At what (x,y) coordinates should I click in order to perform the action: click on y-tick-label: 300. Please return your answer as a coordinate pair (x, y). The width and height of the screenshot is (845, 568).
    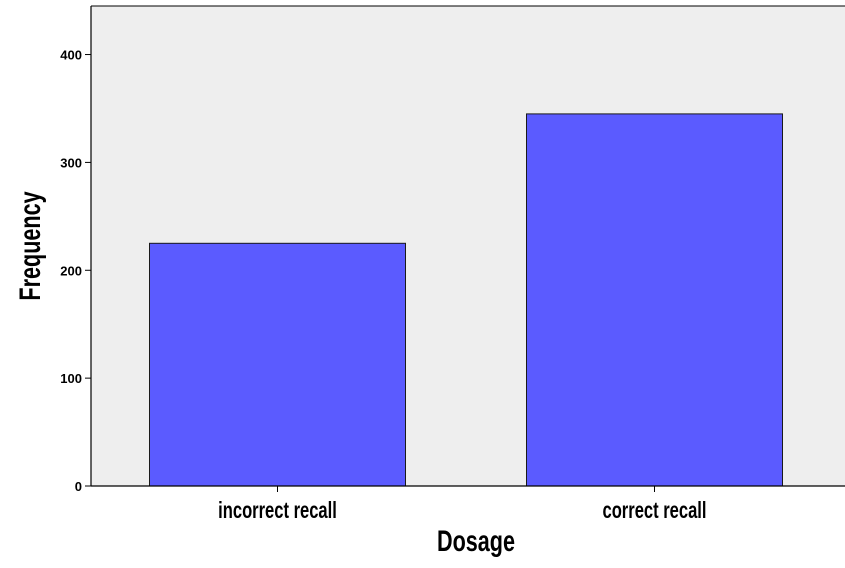
    Looking at the image, I should click on (71, 162).